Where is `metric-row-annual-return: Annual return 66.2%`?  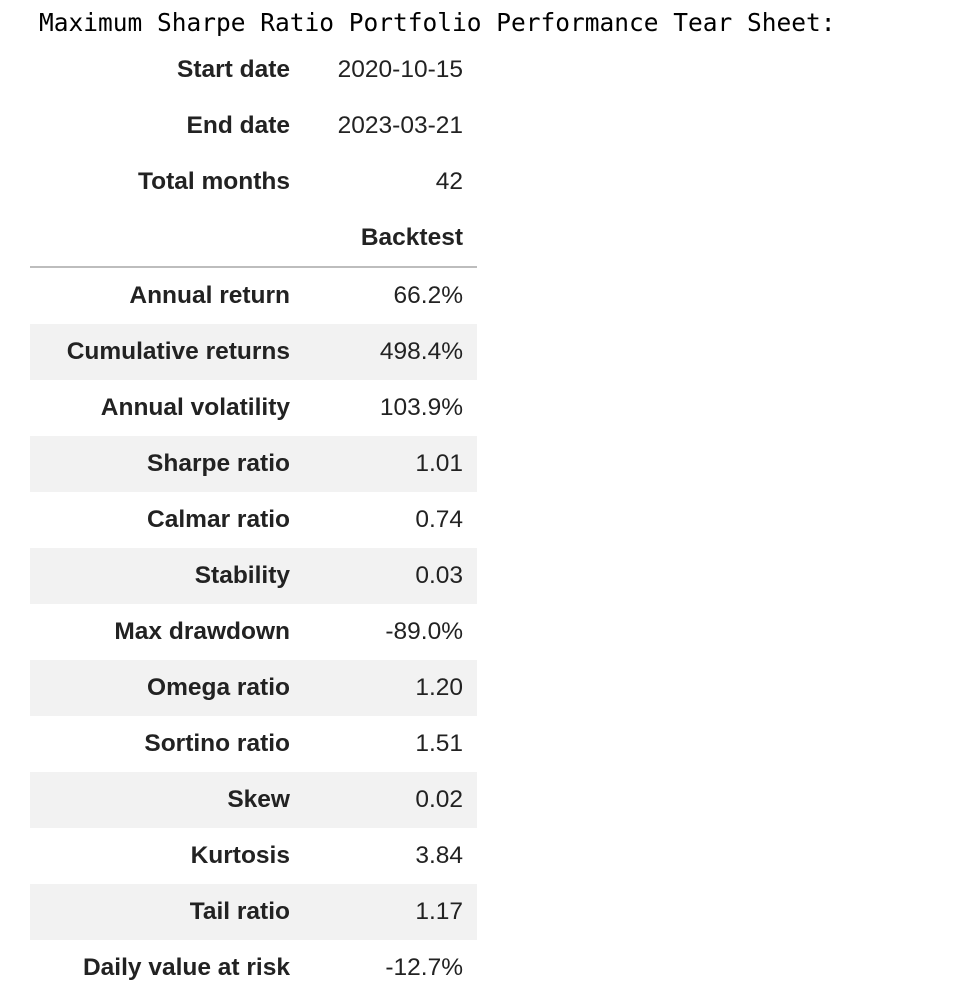
metric-row-annual-return: Annual return 66.2% is located at coordinates (253, 296).